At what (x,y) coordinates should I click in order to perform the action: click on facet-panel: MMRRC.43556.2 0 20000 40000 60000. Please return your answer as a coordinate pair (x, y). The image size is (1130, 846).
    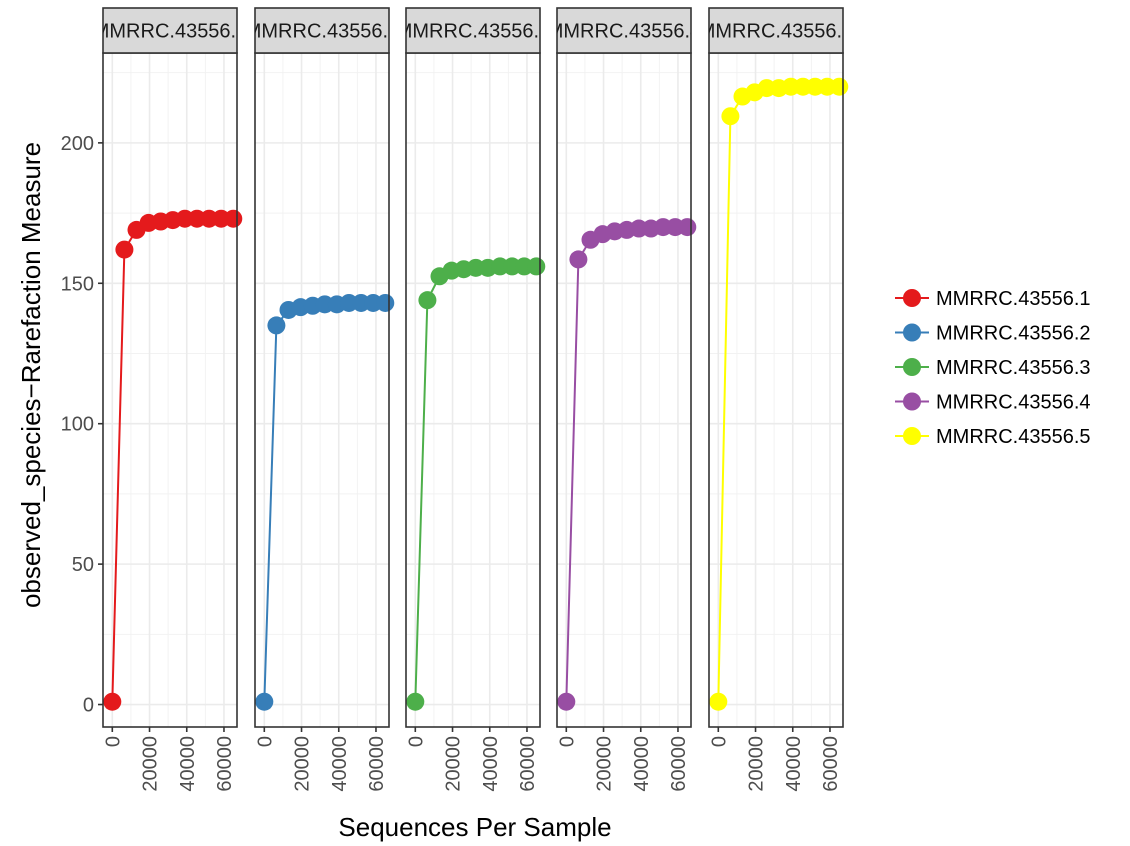
    Looking at the image, I should click on (322, 399).